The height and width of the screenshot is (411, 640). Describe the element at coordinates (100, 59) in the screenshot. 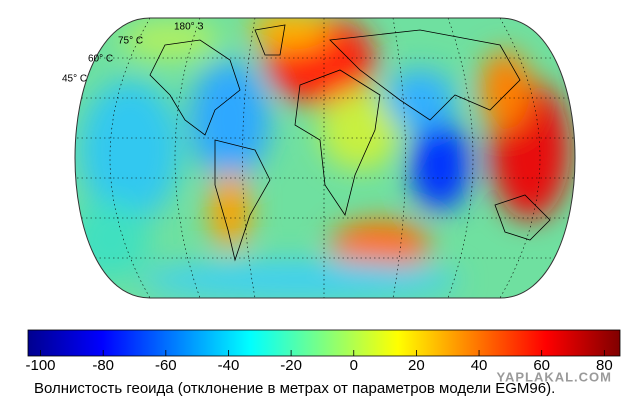

I see `map-label: 60° С` at that location.